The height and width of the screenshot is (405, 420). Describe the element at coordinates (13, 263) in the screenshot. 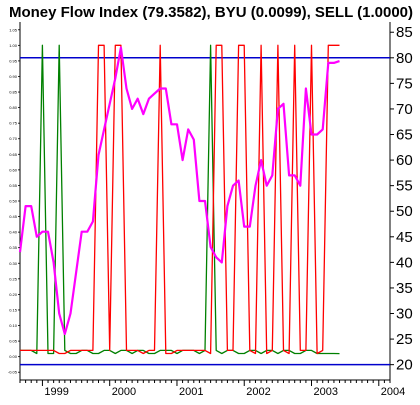

I see `left-tick-label: 0.30` at that location.